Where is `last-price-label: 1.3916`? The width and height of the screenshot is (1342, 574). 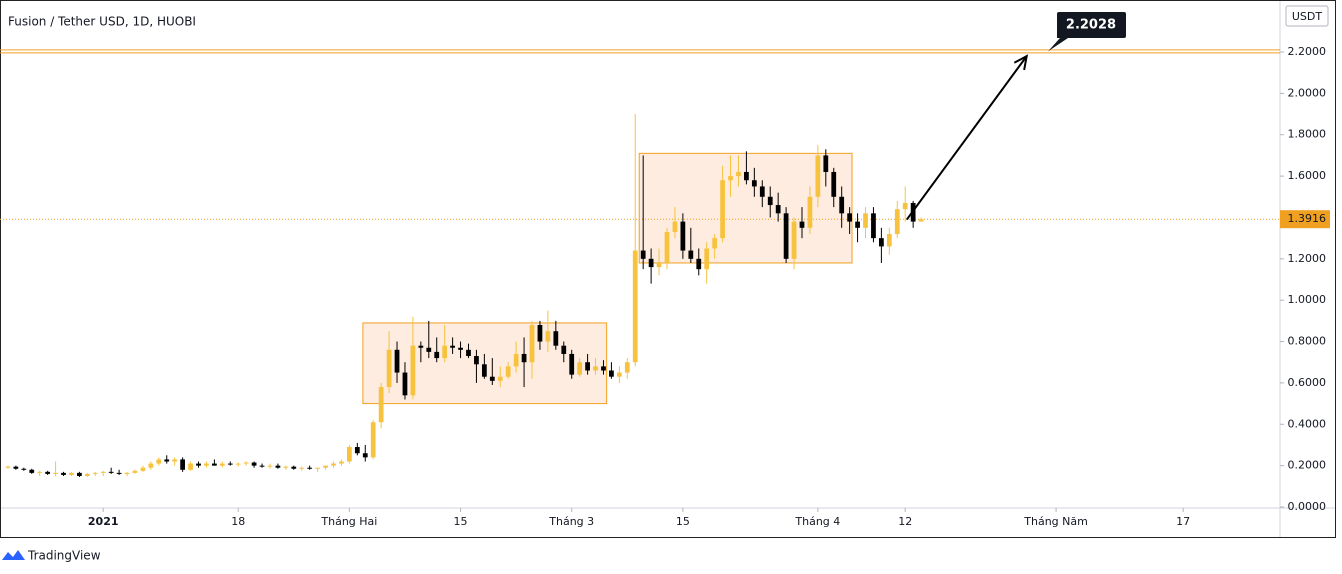 last-price-label: 1.3916 is located at coordinates (1307, 218).